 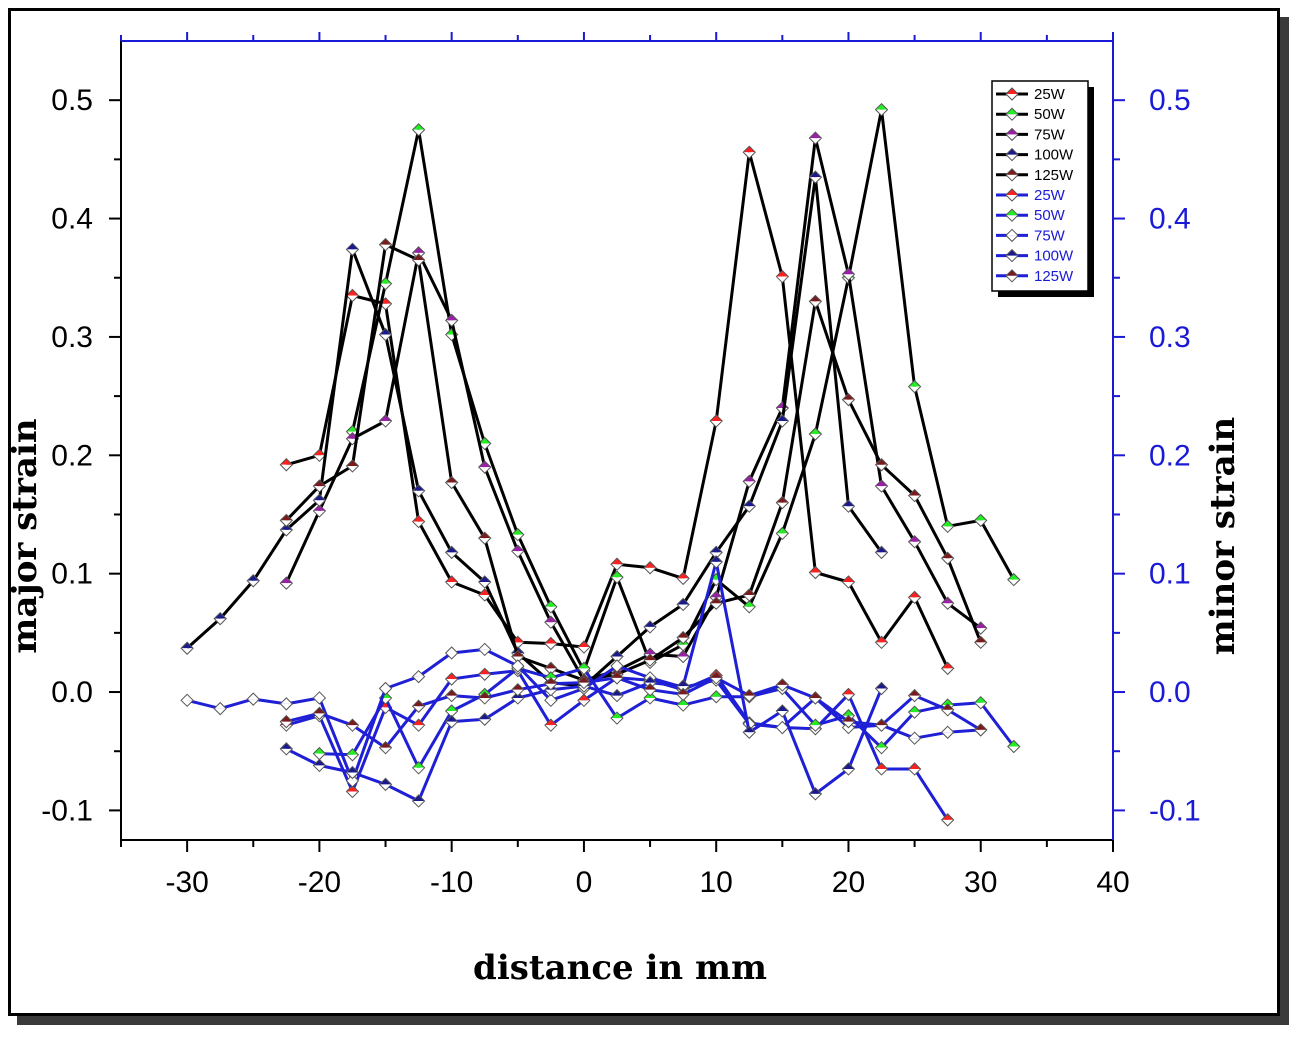 I want to click on y-axis-title-right: minor strain, so click(x=1223, y=536).